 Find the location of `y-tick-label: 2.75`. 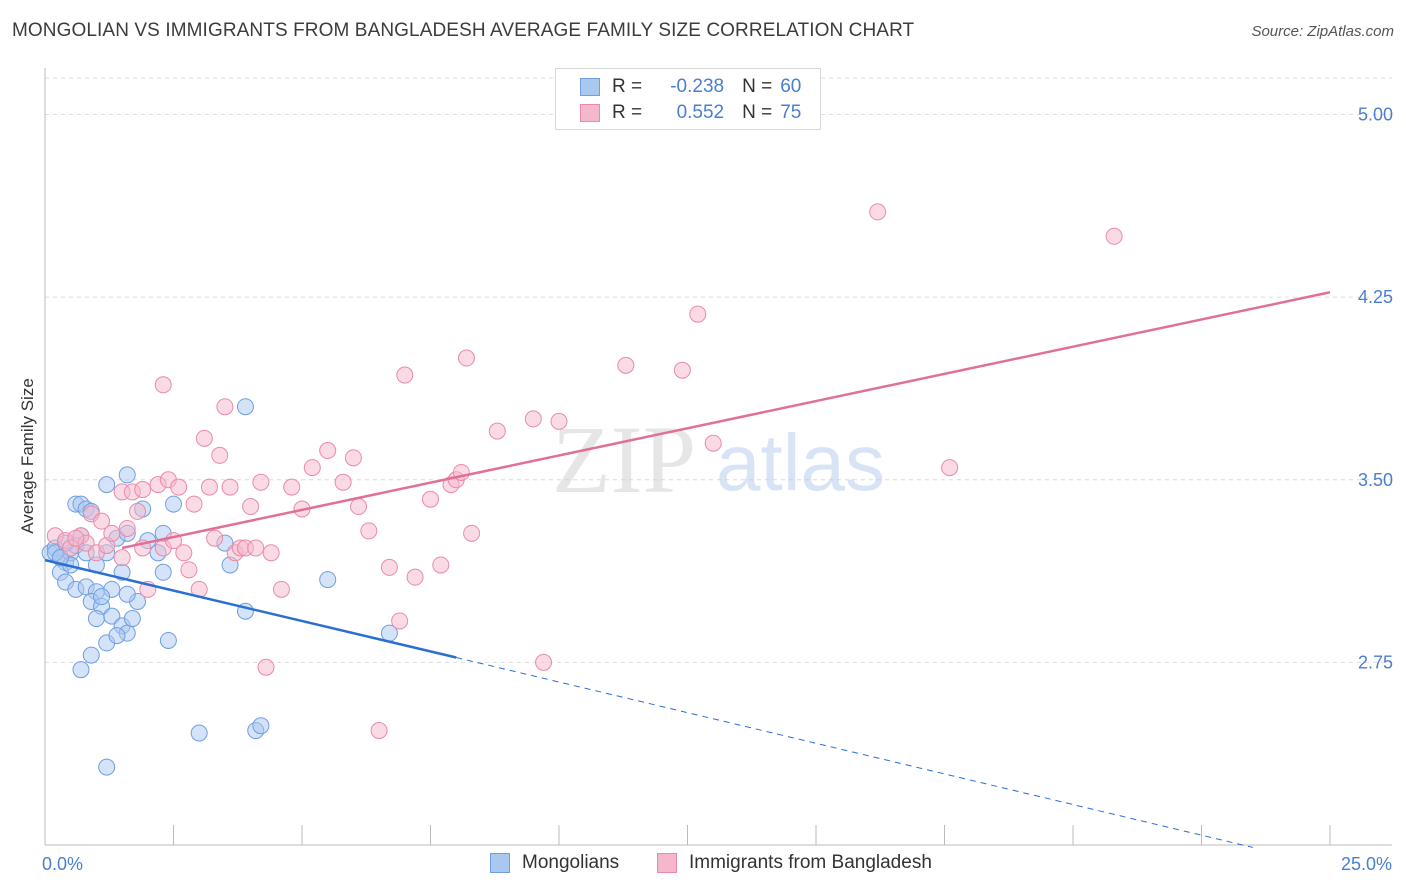

y-tick-label: 2.75 is located at coordinates (1375, 662).